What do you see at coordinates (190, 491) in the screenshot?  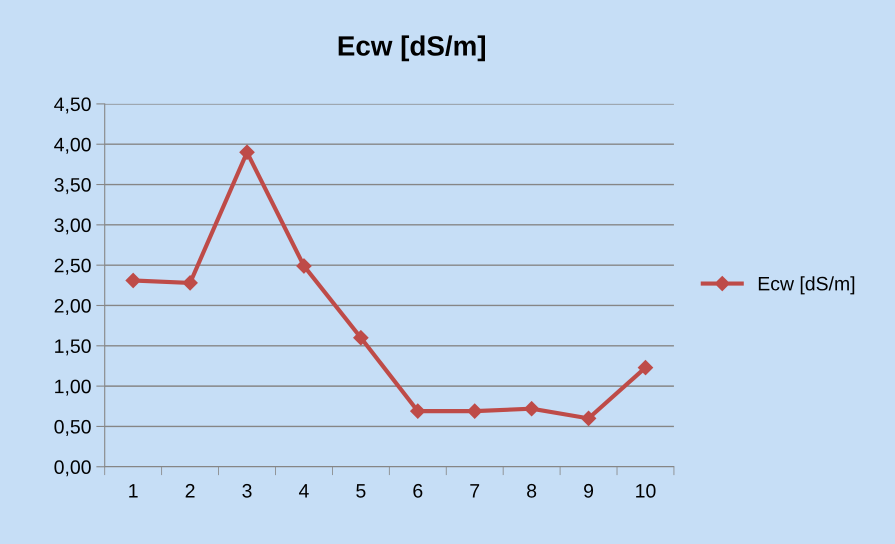 I see `x-tick-label: 2` at bounding box center [190, 491].